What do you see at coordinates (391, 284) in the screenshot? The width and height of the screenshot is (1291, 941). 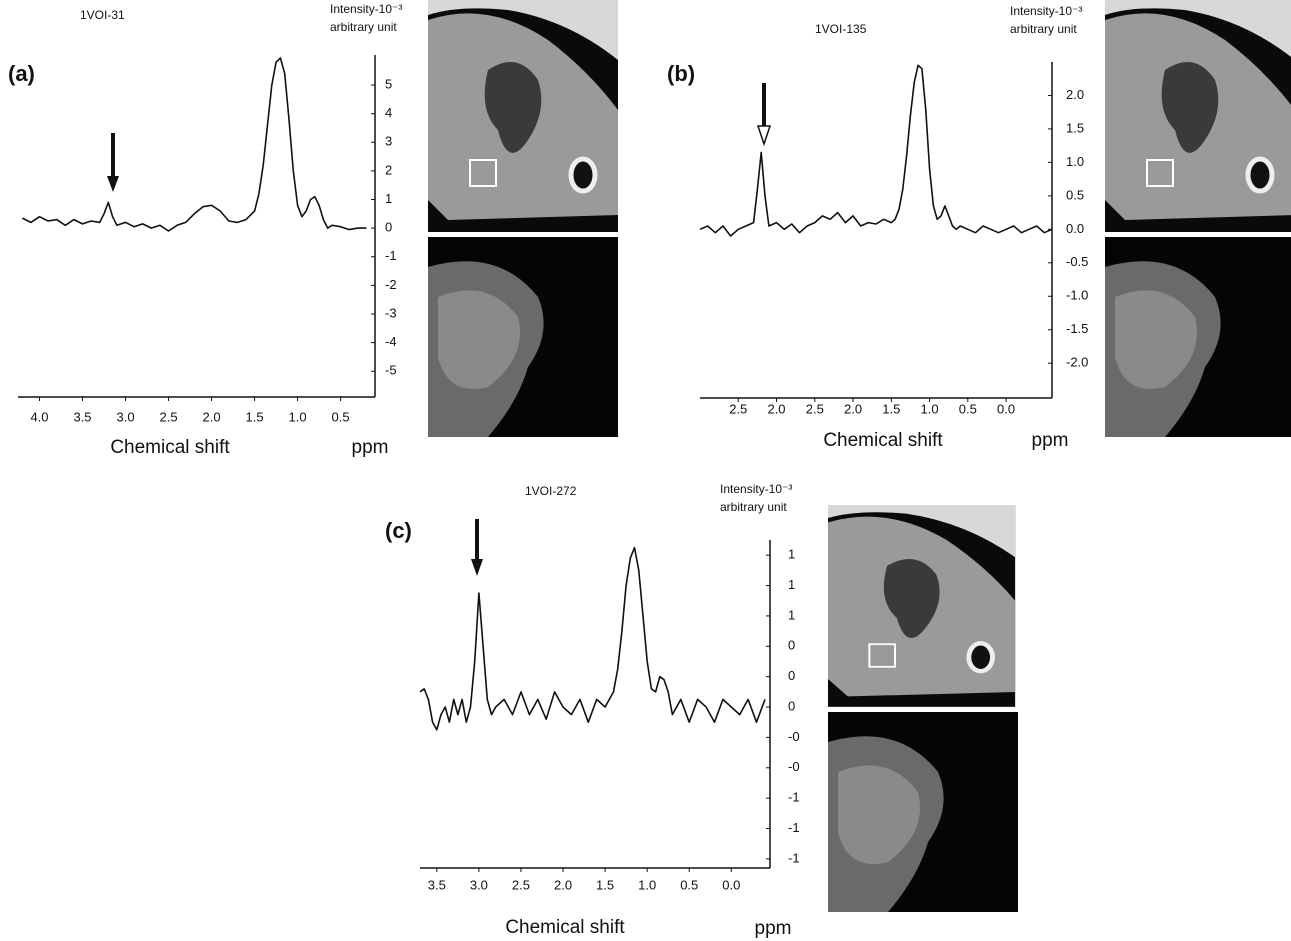 I see `y-tick-label: -2` at bounding box center [391, 284].